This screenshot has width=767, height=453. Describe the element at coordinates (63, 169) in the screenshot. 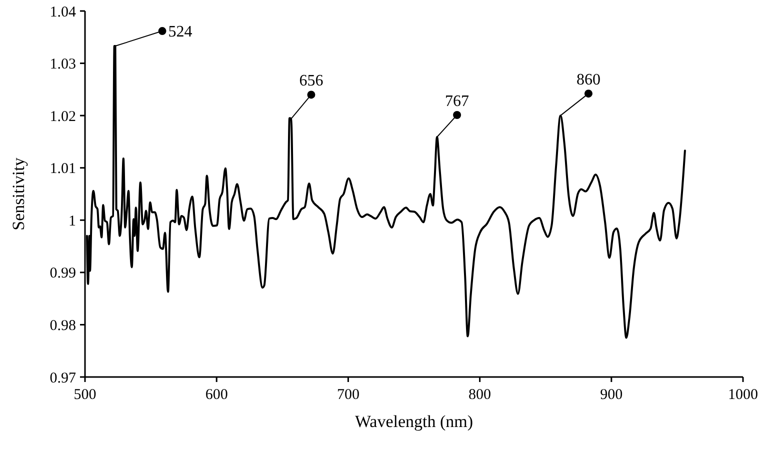

I see `y-tick-label: 1.01` at that location.